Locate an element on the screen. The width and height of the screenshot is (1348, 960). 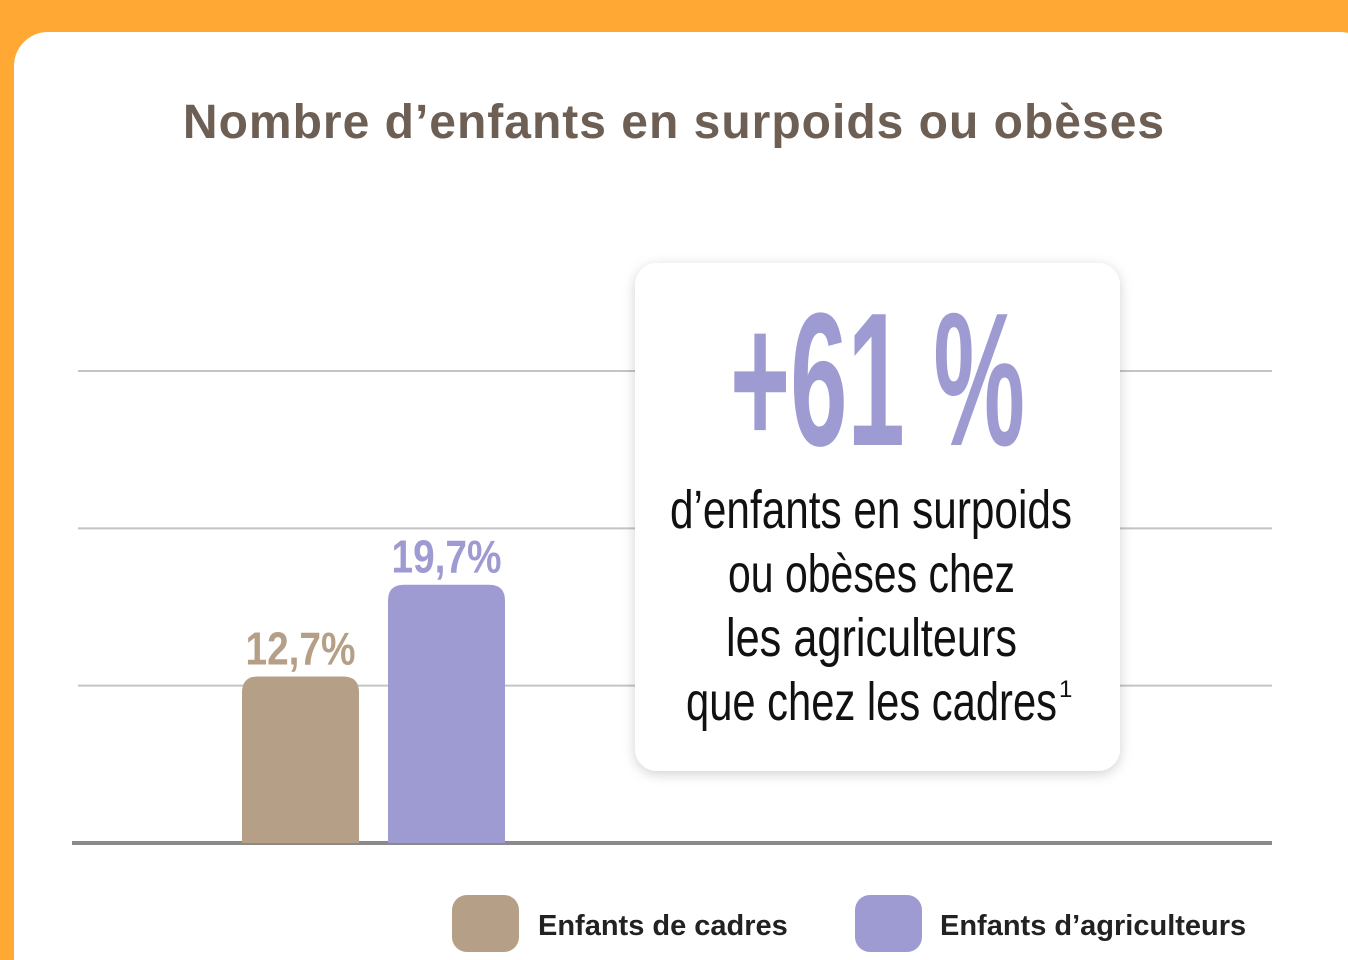
annotation-line: les agriculteurs is located at coordinates (871, 638).